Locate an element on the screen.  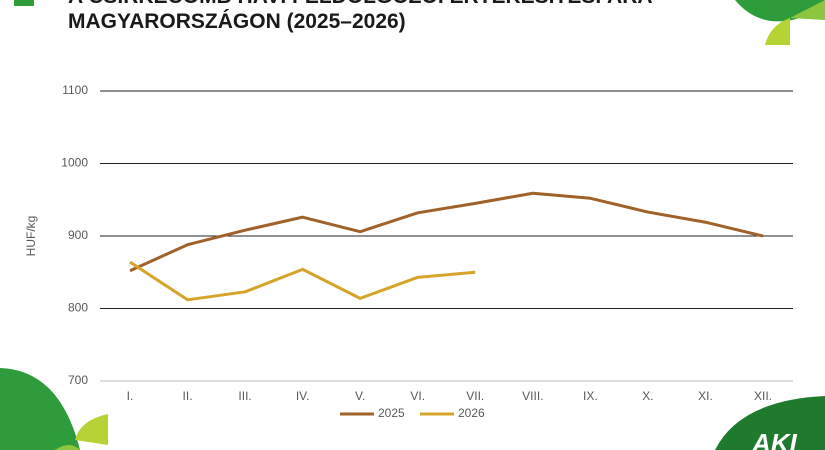
x-tick-label: I. is located at coordinates (130, 396).